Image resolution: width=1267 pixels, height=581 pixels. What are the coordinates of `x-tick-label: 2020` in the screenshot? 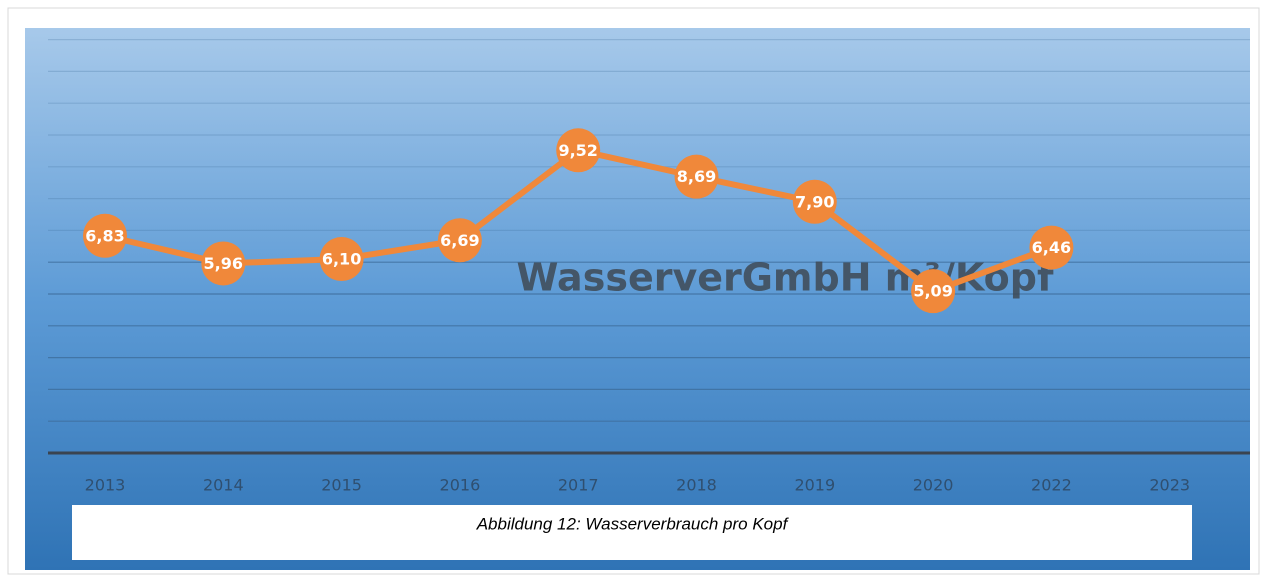 It's located at (933, 485).